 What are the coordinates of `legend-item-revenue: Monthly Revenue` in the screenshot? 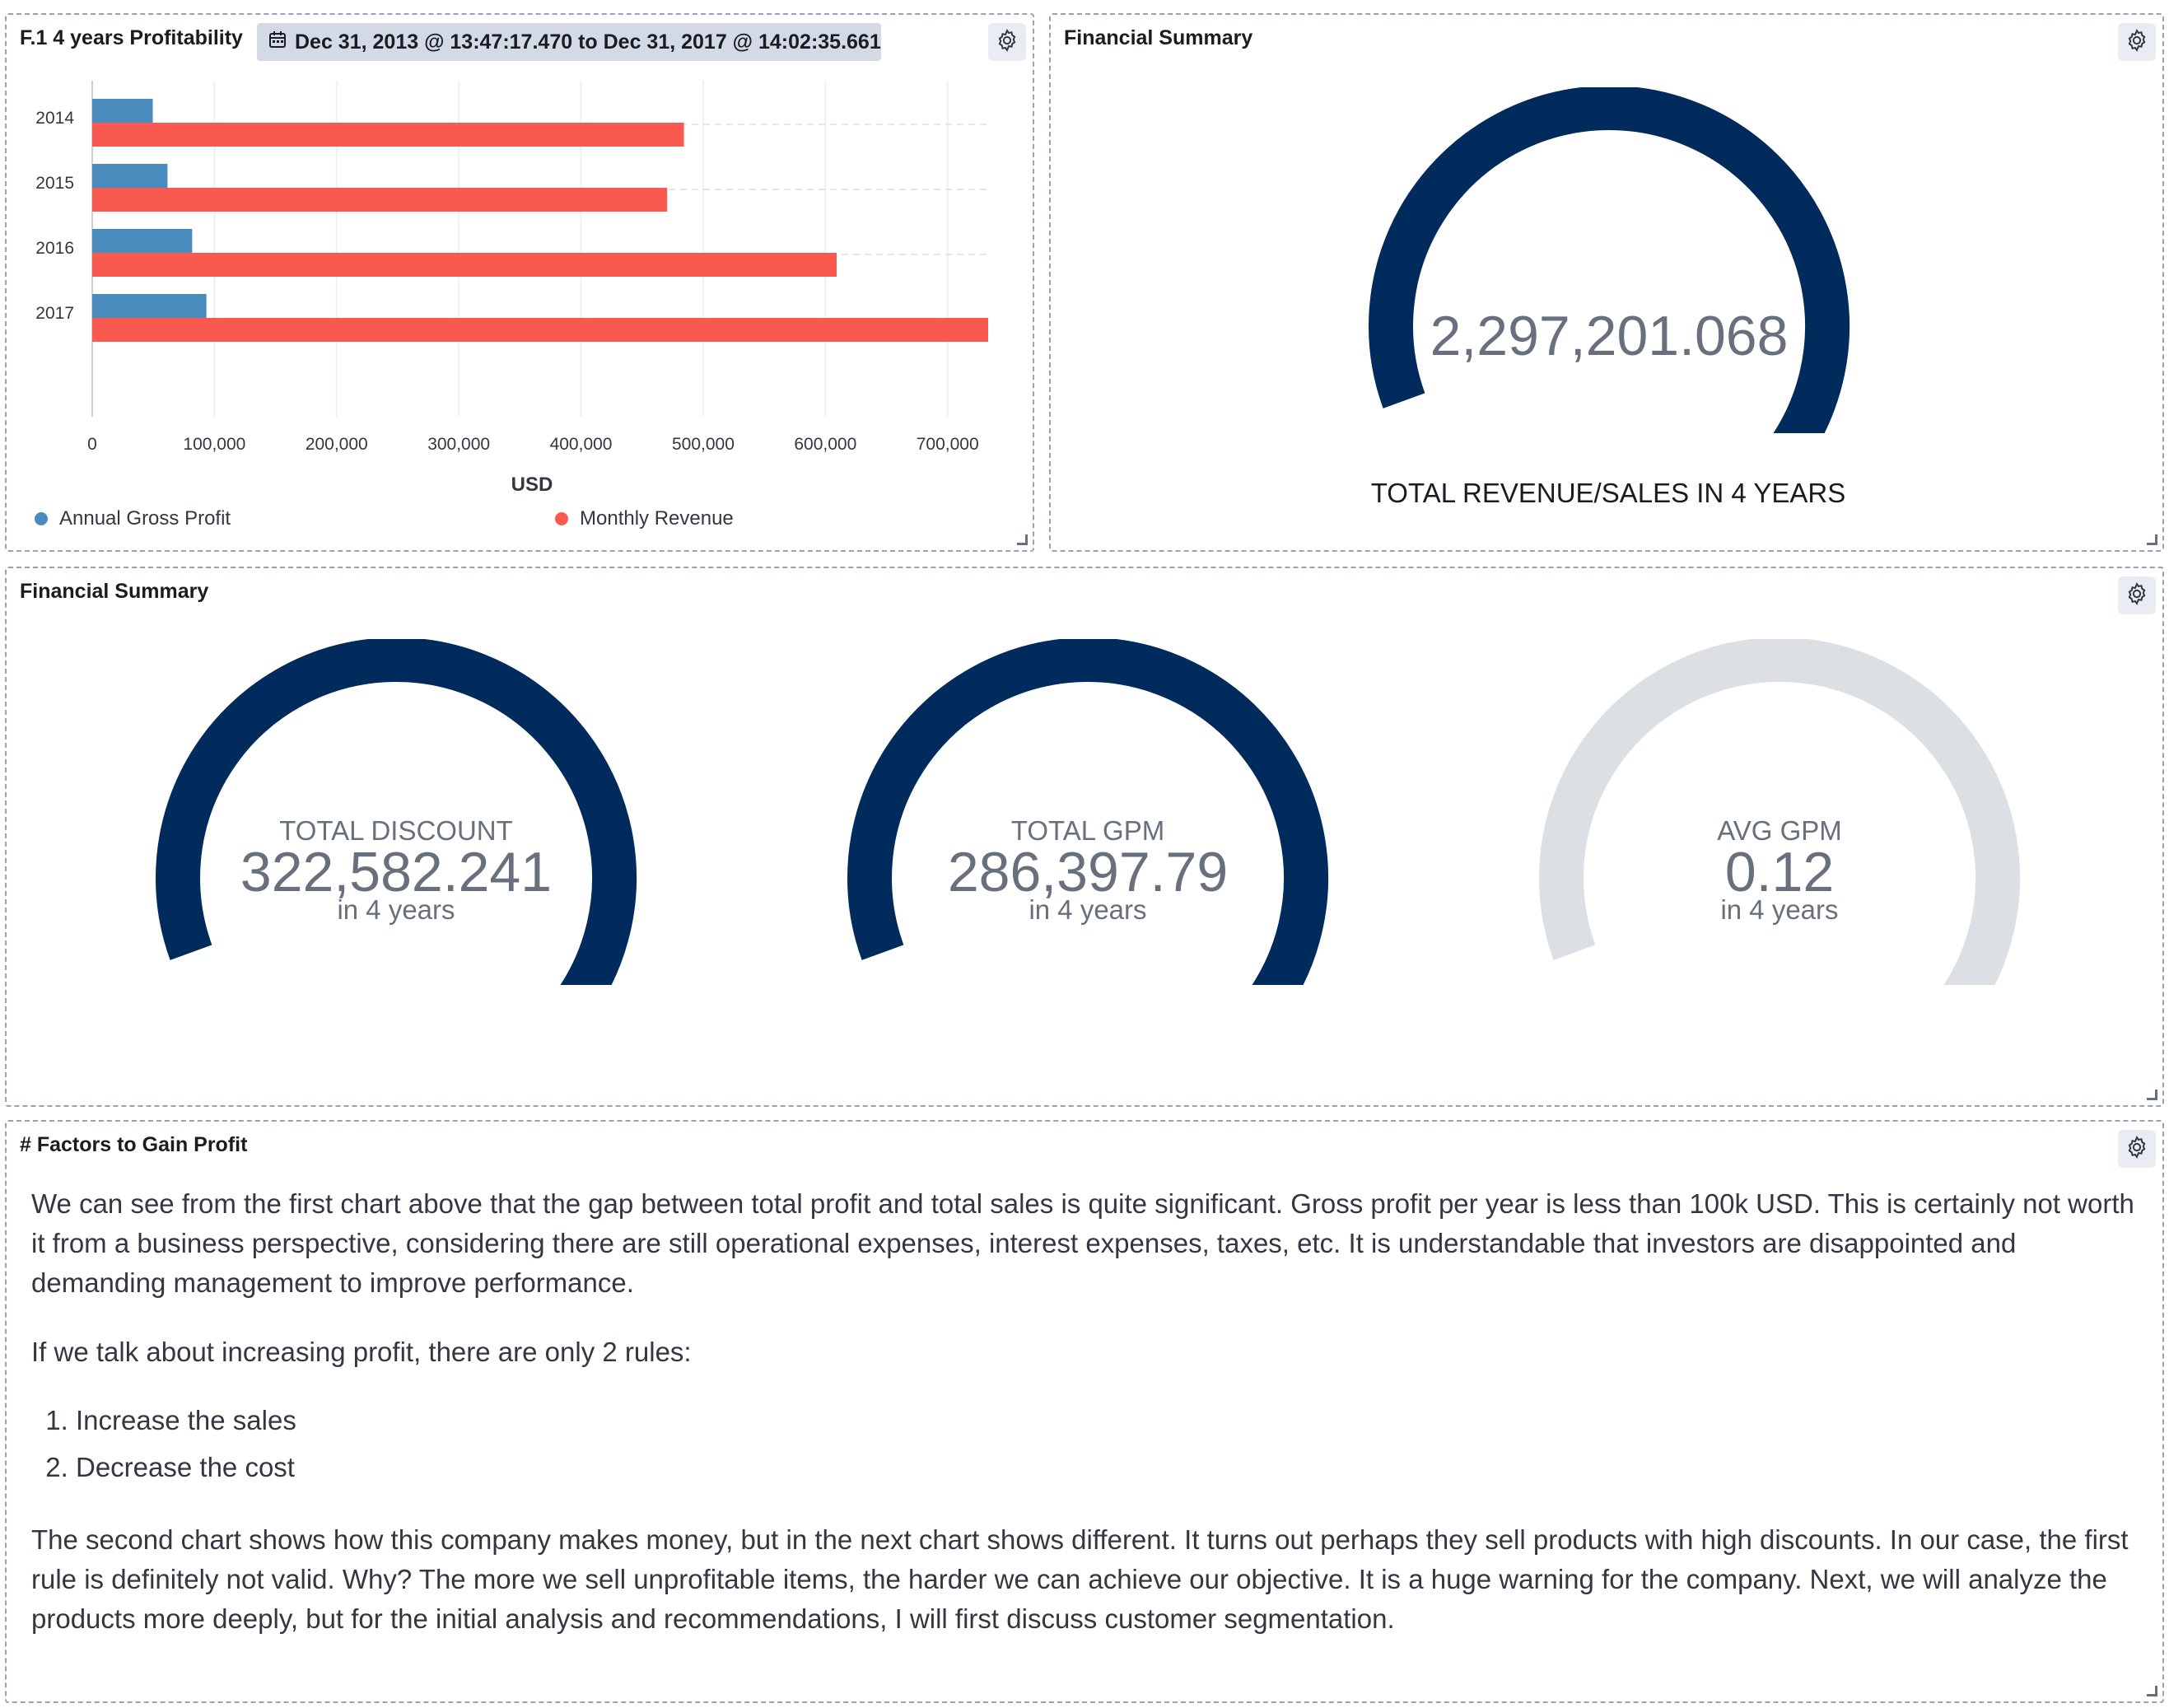 It's located at (644, 518).